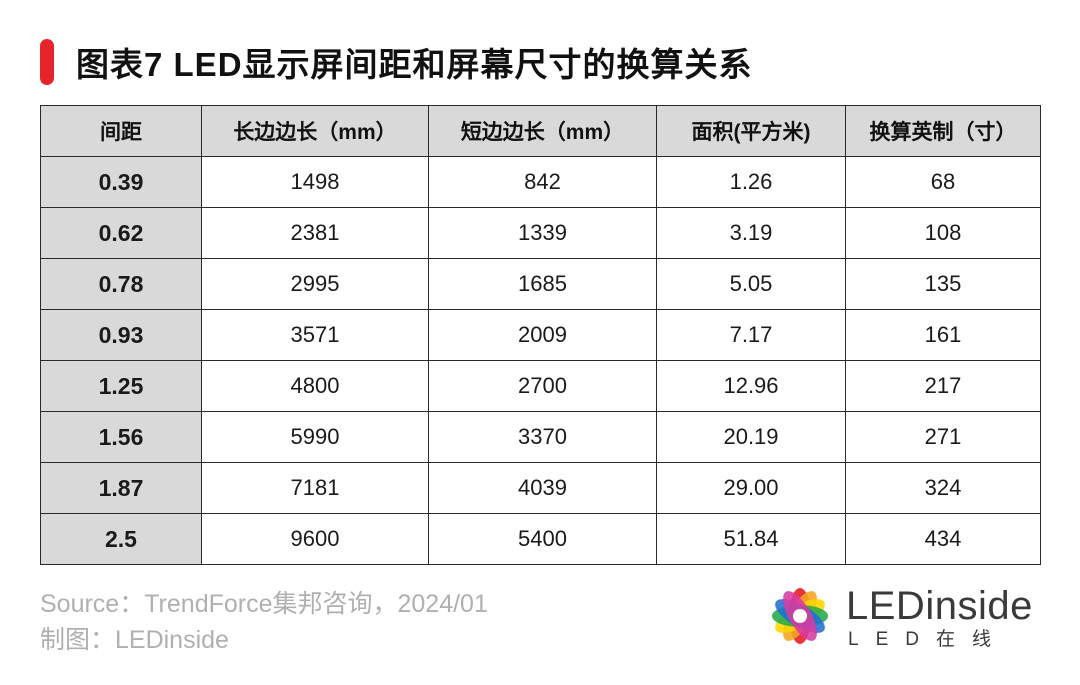 This screenshot has height=685, width=1080. Describe the element at coordinates (315, 386) in the screenshot. I see `table-cell: 4800` at that location.